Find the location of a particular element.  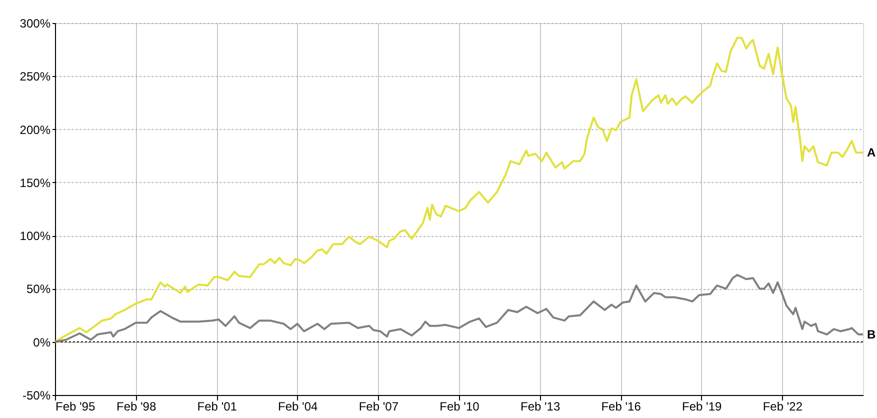

y-tick-label: 150% is located at coordinates (35, 183).